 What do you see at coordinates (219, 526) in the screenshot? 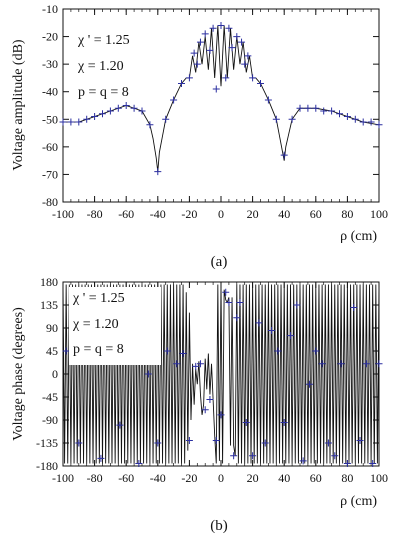
I see `panel-caption: (b)` at bounding box center [219, 526].